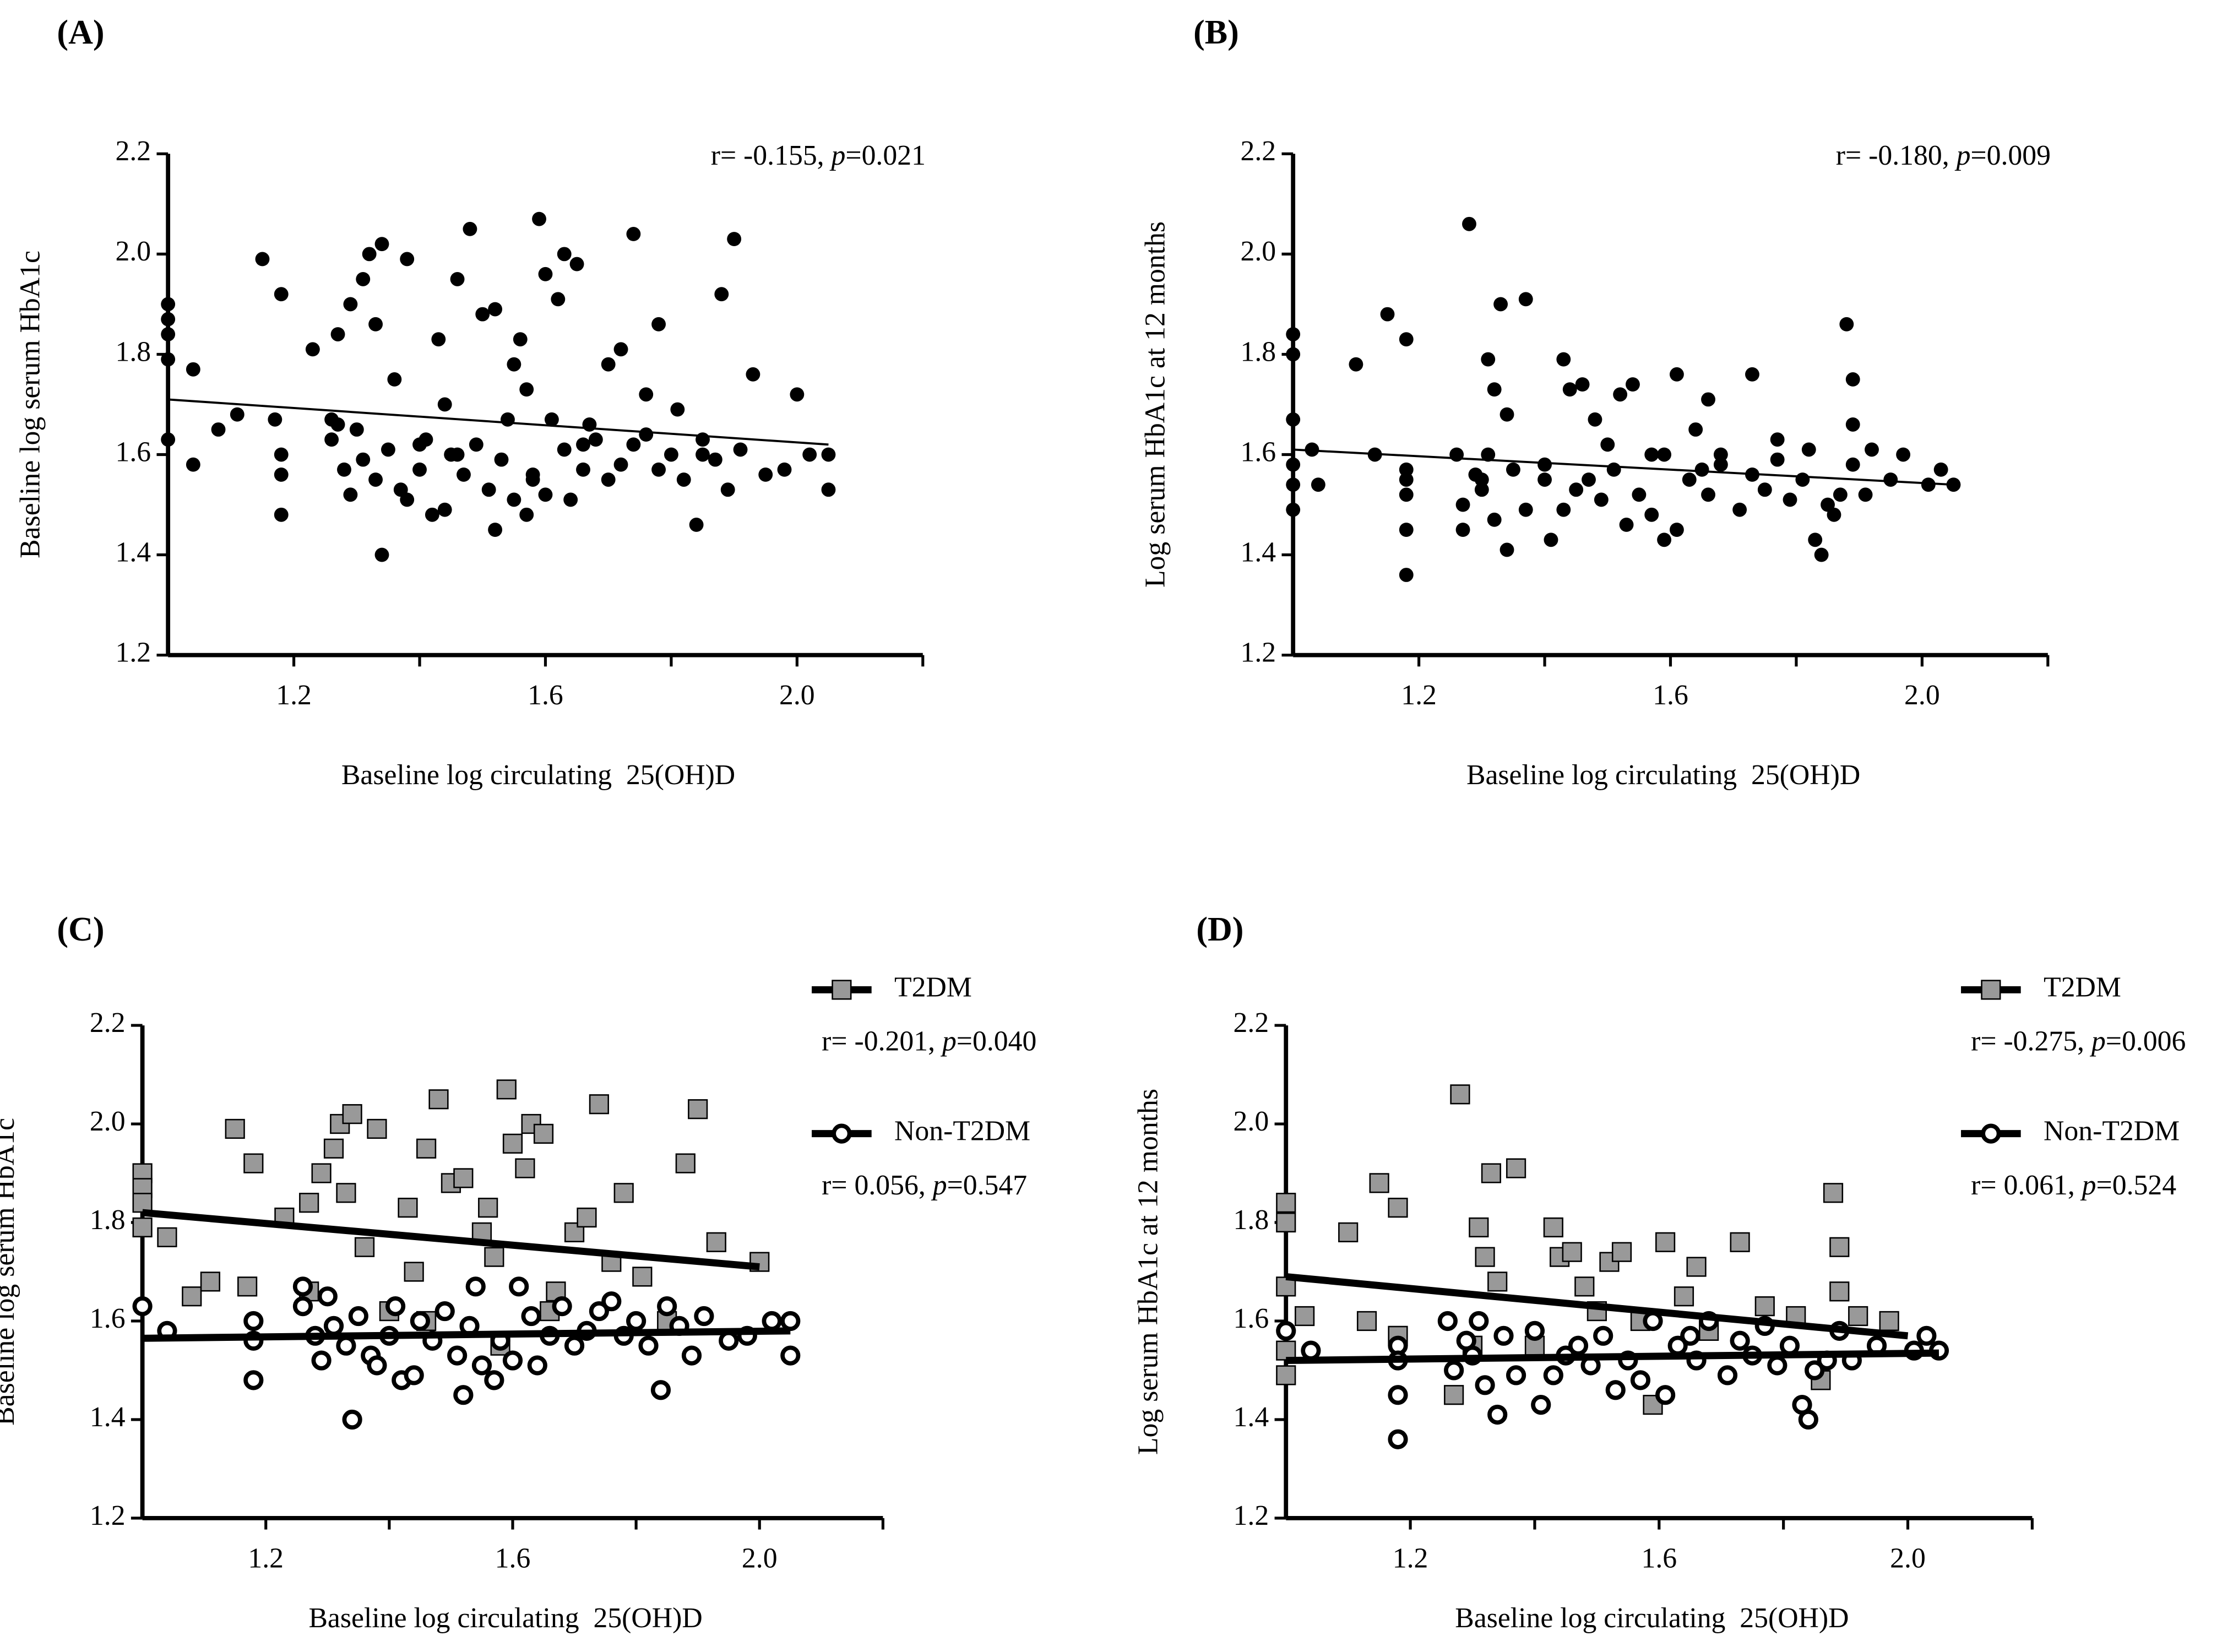 Image resolution: width=2233 pixels, height=1652 pixels. What do you see at coordinates (538, 775) in the screenshot?
I see `x-axis-label: Baseline log circulating 25(OH)D` at bounding box center [538, 775].